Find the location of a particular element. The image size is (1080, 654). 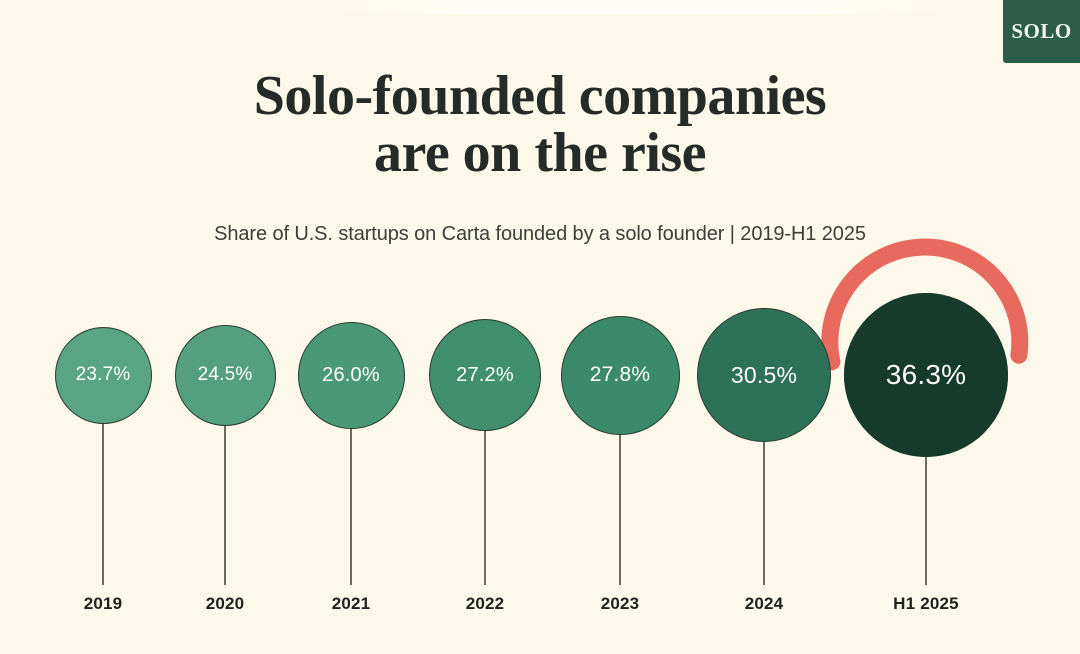

bubble-value-label: 36.3% is located at coordinates (926, 374).